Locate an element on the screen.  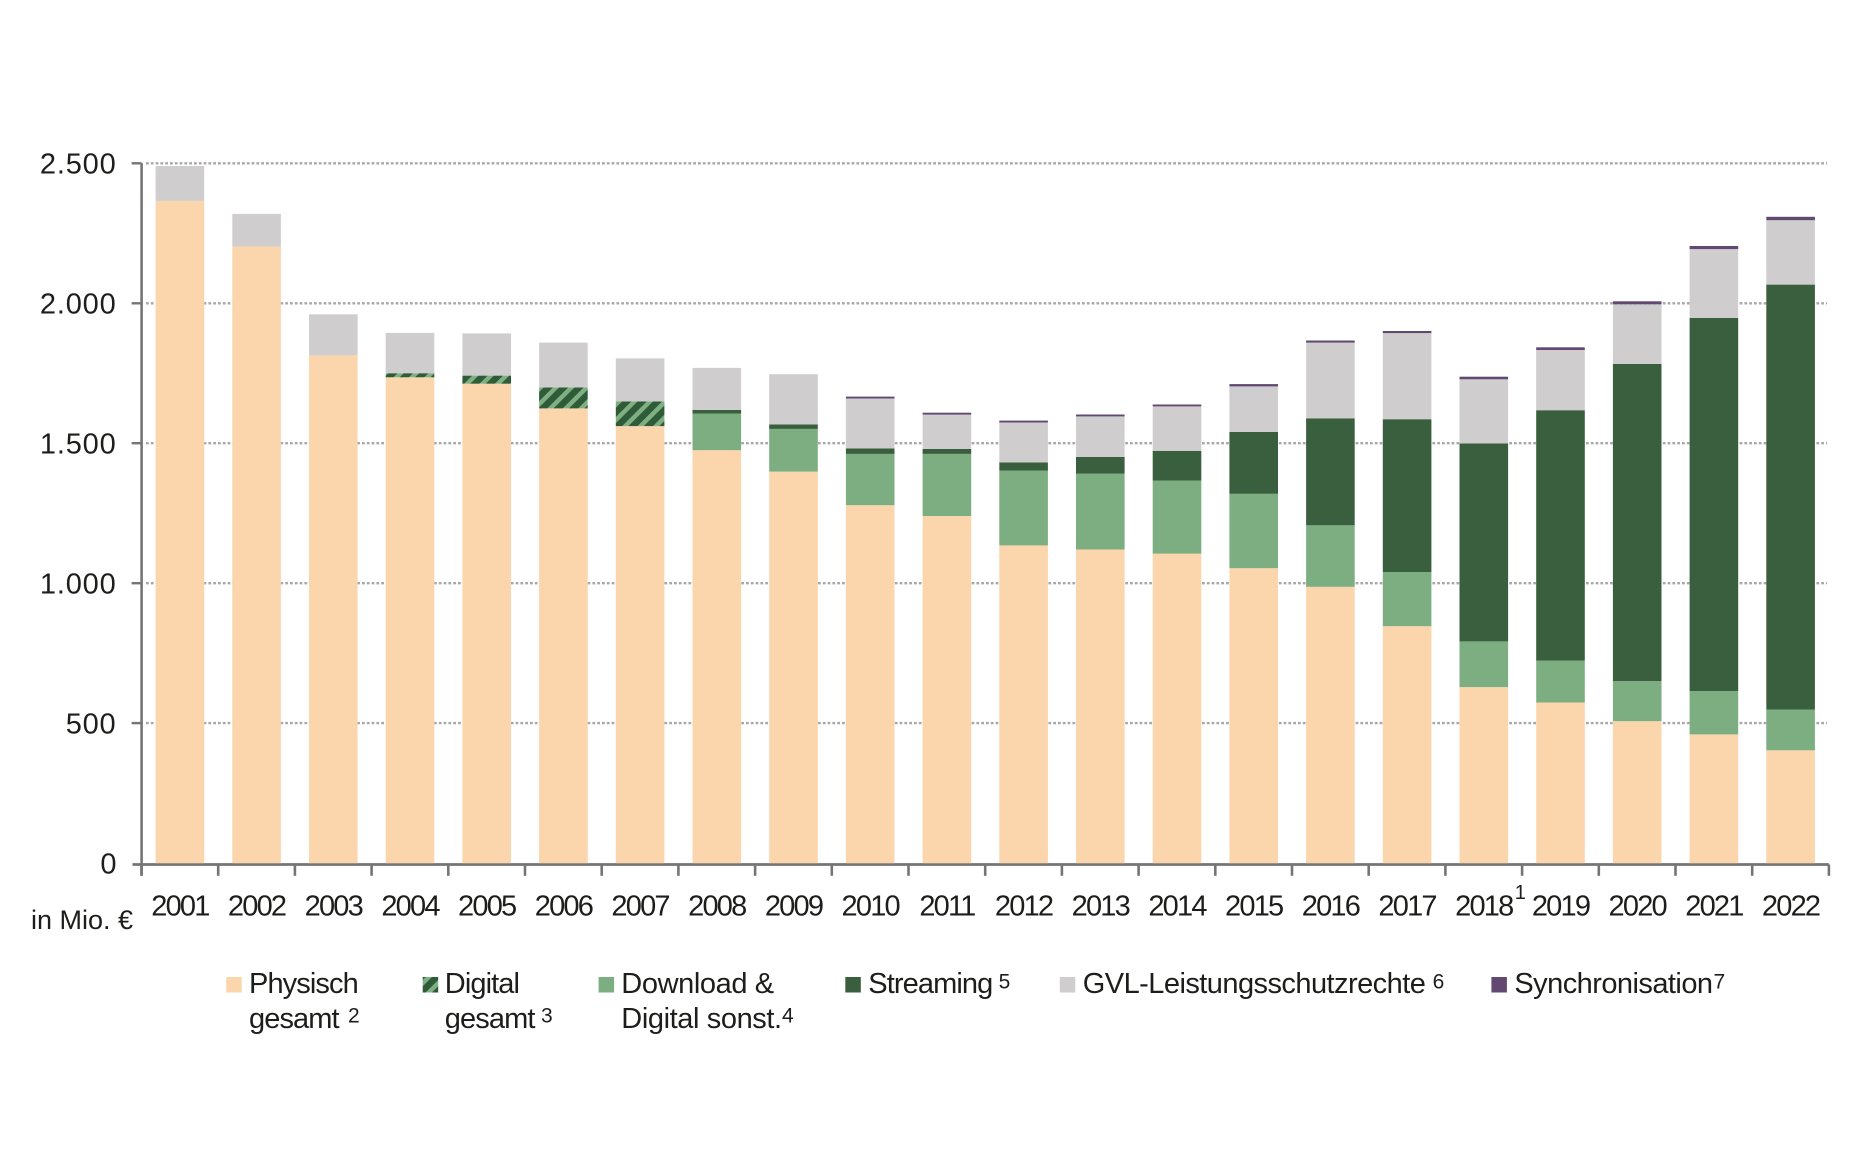
svg-text: Digital sonst. is located at coordinates (701, 1019).